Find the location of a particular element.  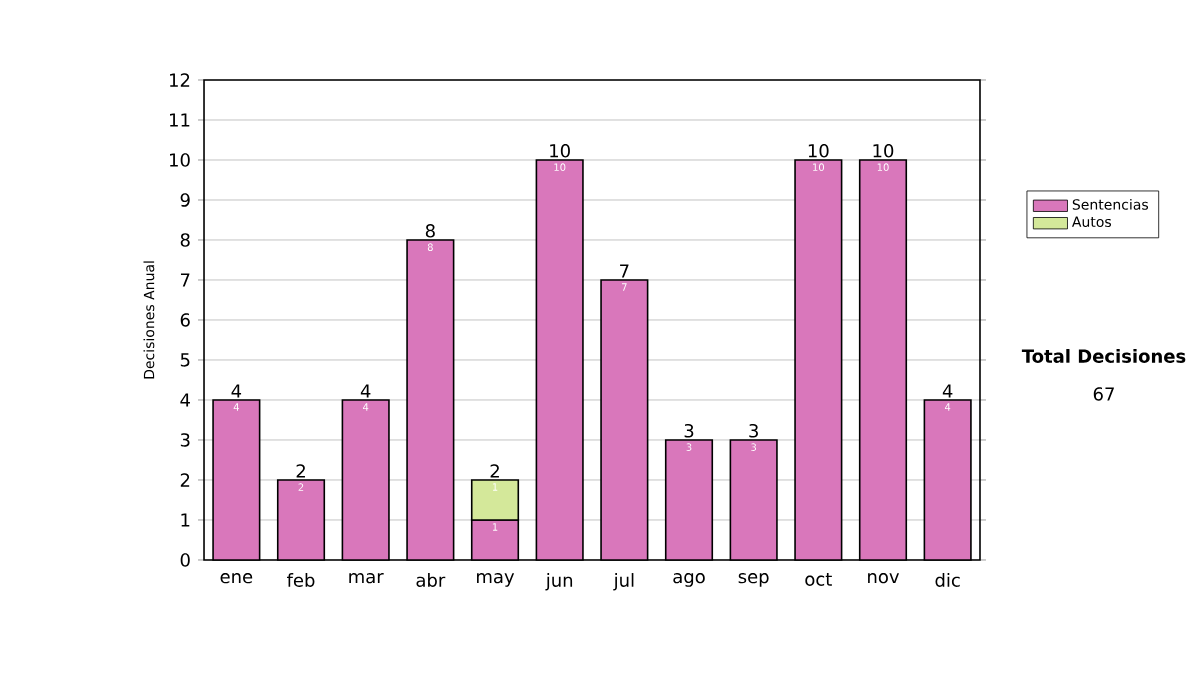

y-tick-label: 3 is located at coordinates (185, 440).